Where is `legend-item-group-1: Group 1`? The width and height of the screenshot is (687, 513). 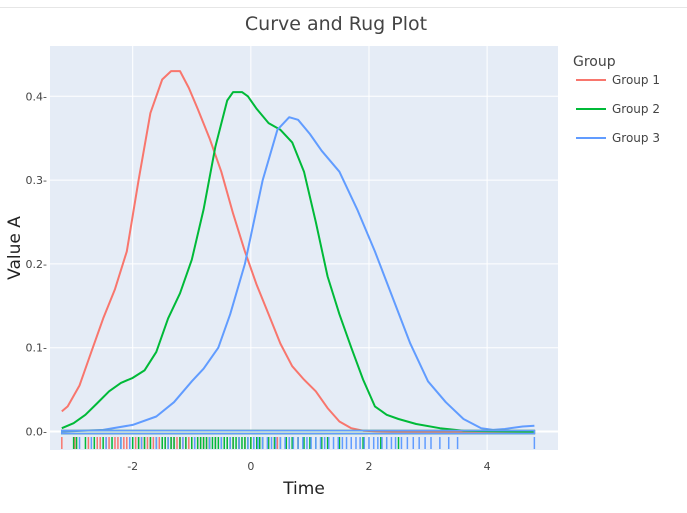 legend-item-group-1: Group 1 is located at coordinates (618, 80).